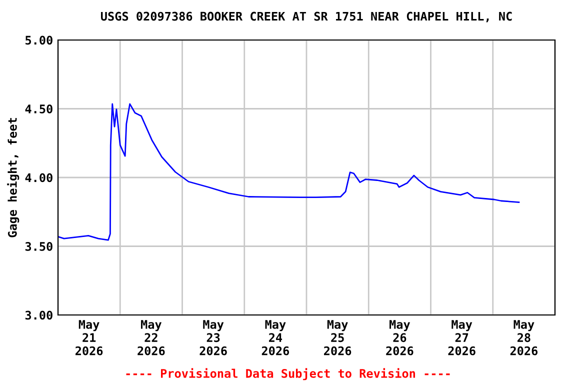 Image resolution: width=576 pixels, height=384 pixels. Describe the element at coordinates (288, 374) in the screenshot. I see `text: ---- Provisional Data Subject to Revision ----` at that location.